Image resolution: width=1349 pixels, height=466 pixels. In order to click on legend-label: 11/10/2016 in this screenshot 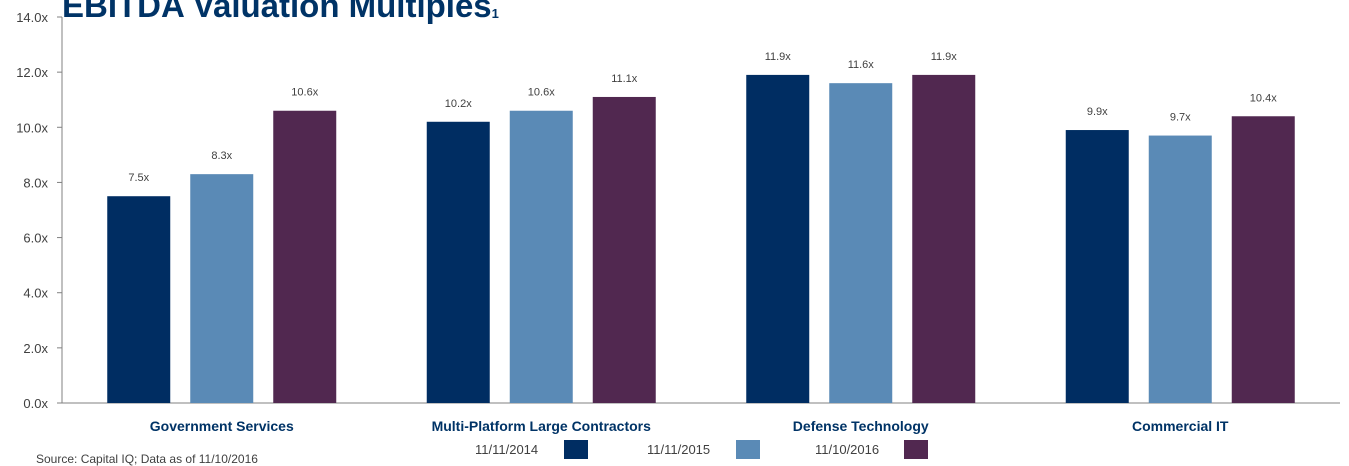, I will do `click(847, 449)`.